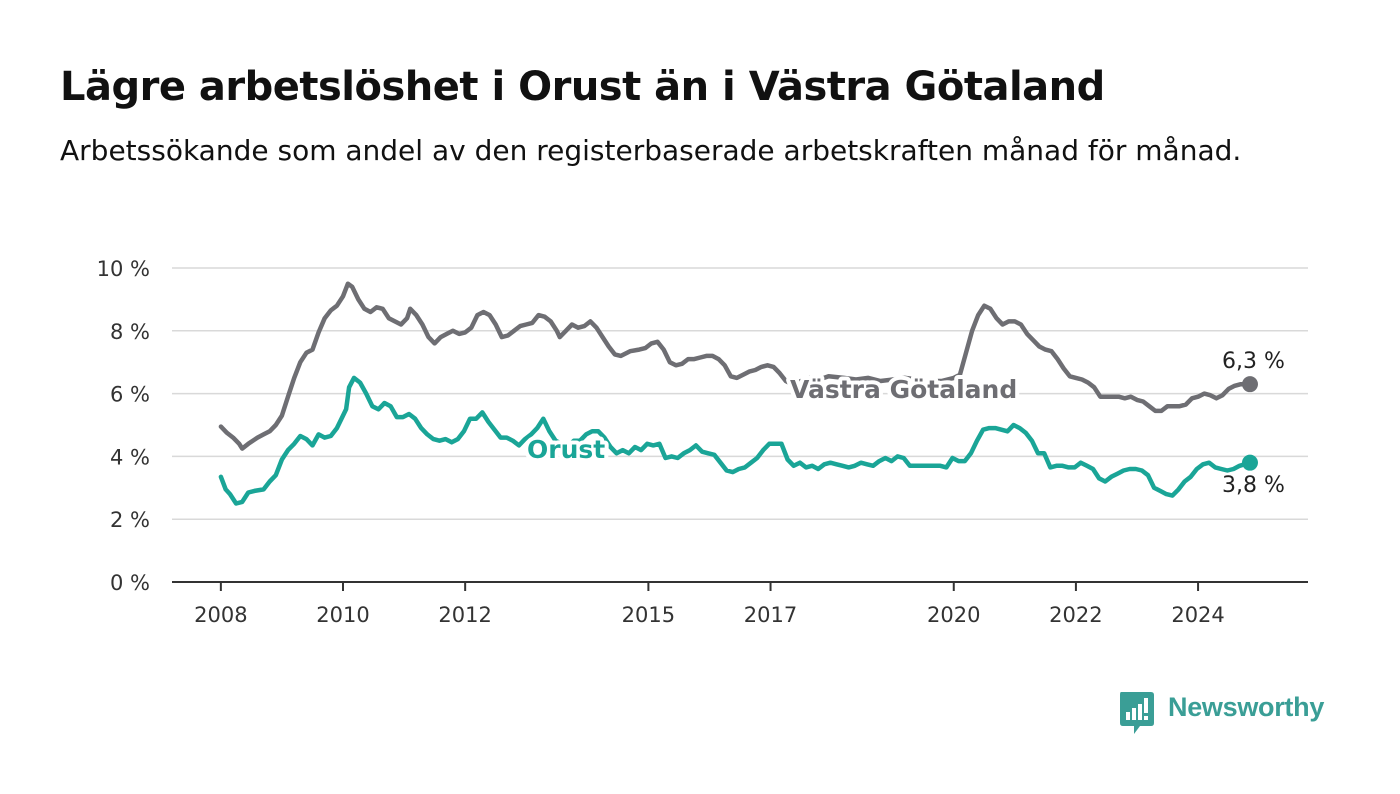 The width and height of the screenshot is (1400, 794). What do you see at coordinates (1253, 485) in the screenshot?
I see `end-value-label-orust: 3,8 %` at bounding box center [1253, 485].